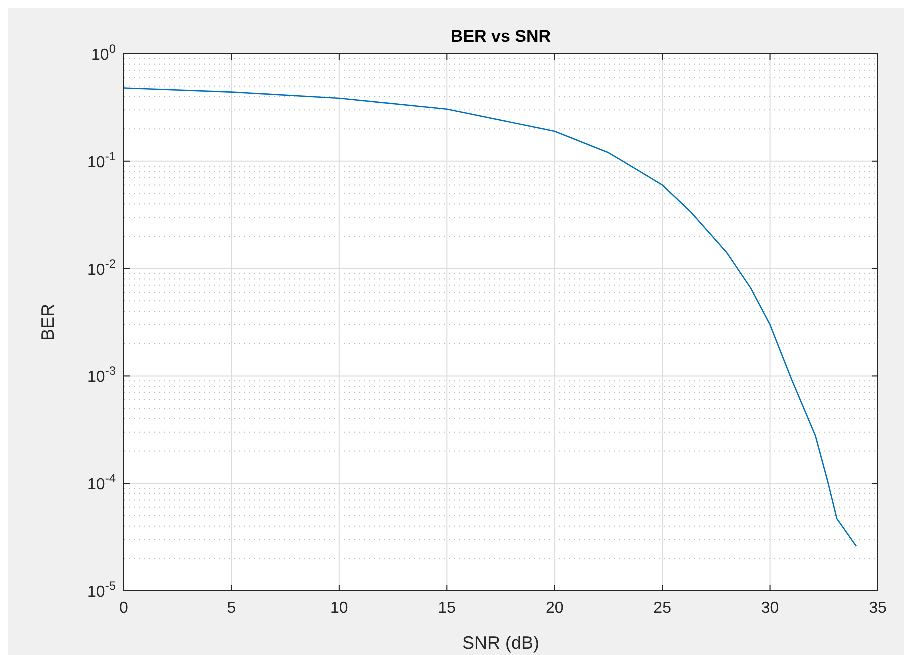  I want to click on x-tick-label: 20, so click(555, 608).